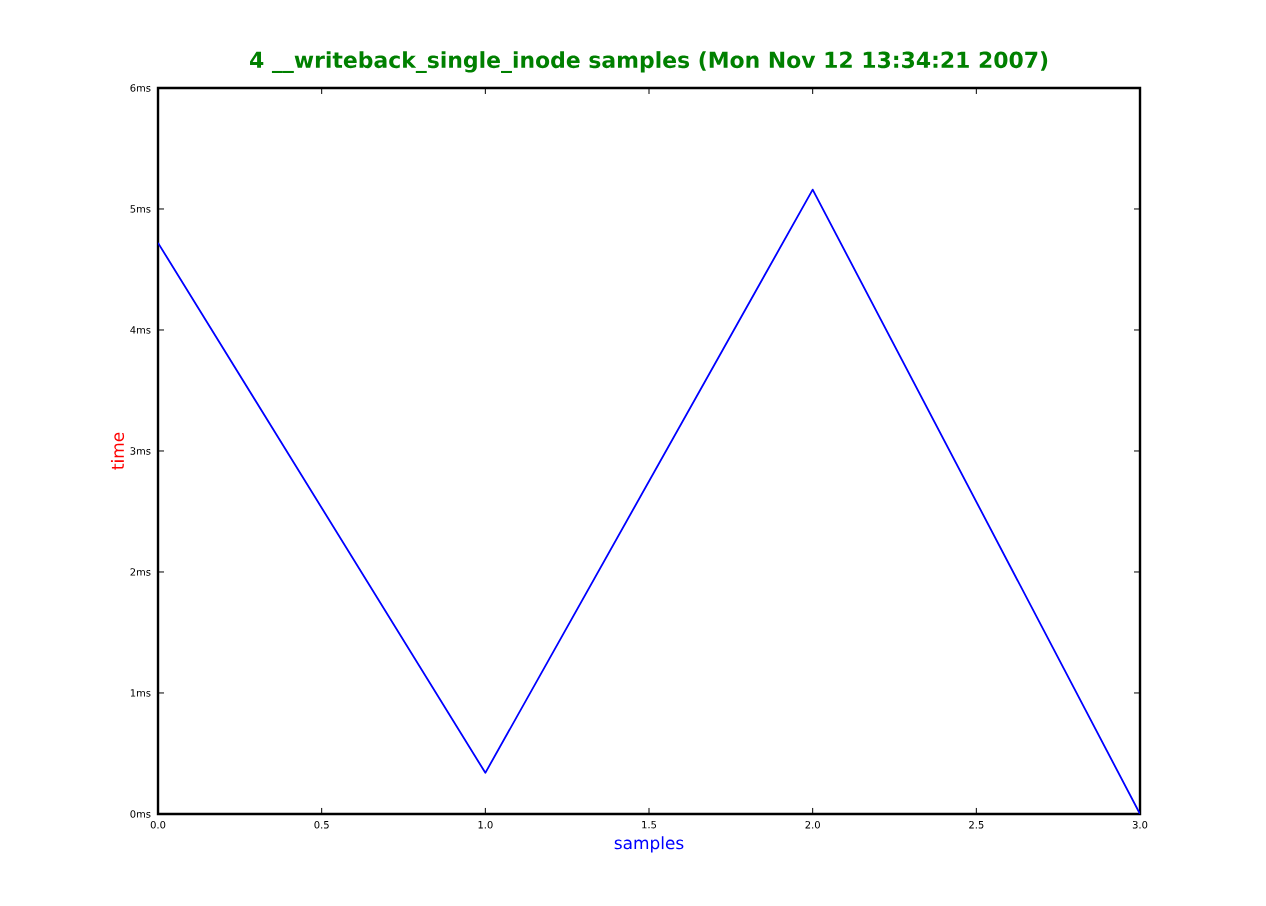 The image size is (1266, 906). I want to click on chart-title: 4 __writeback_single_inode samples (Mon Nov 12 13:34:21 2007), so click(649, 62).